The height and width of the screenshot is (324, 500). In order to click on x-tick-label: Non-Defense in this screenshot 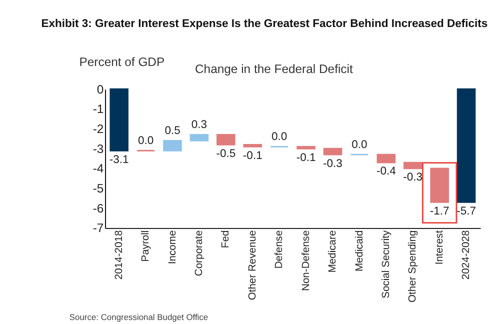, I will do `click(306, 260)`.